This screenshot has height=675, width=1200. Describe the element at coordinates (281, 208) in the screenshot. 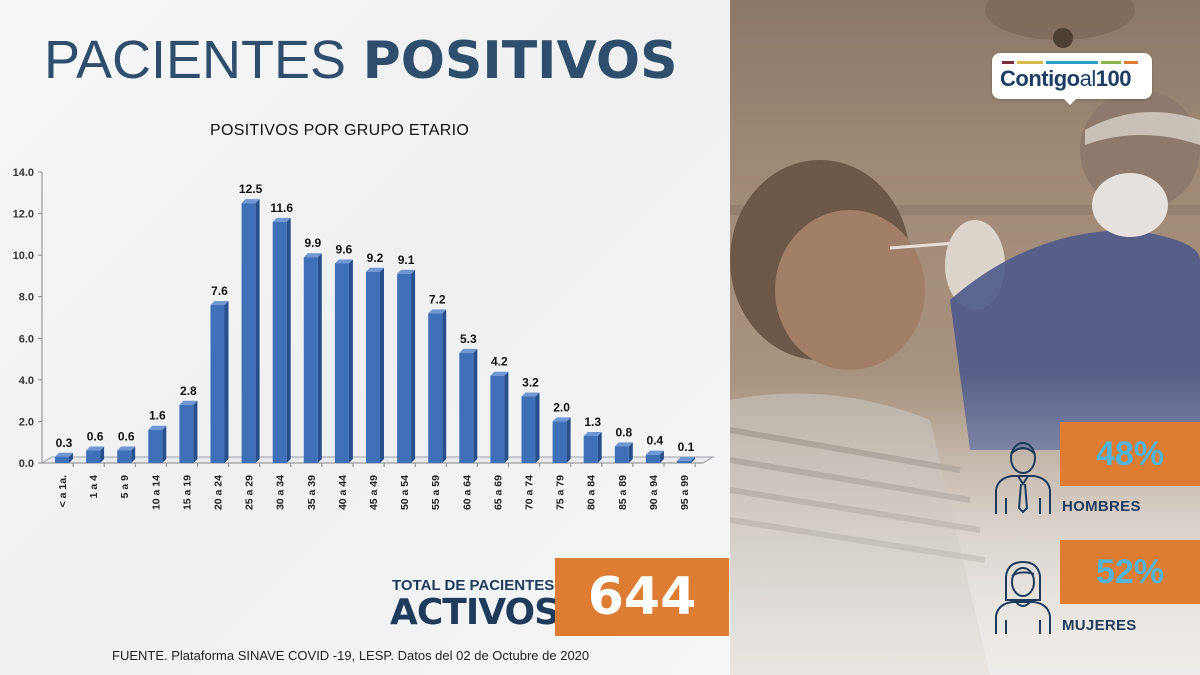

I see `bar-value-label: 11.6` at that location.